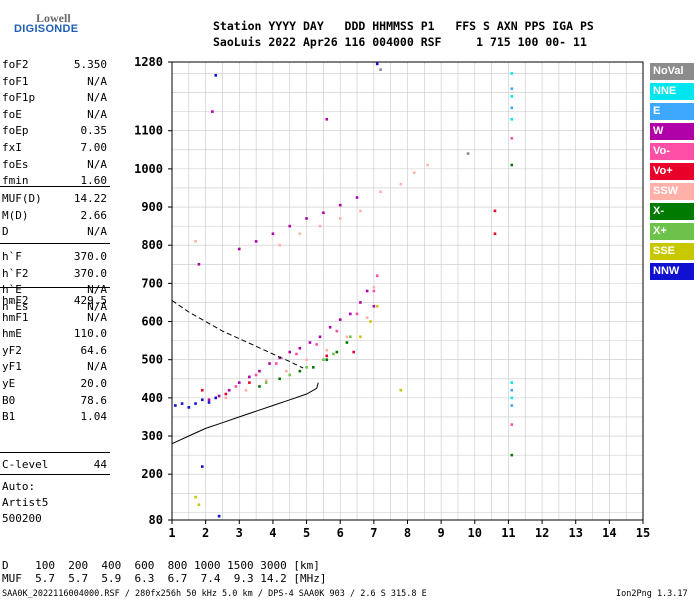  What do you see at coordinates (12, 367) in the screenshot?
I see `param-name: yF1` at bounding box center [12, 367].